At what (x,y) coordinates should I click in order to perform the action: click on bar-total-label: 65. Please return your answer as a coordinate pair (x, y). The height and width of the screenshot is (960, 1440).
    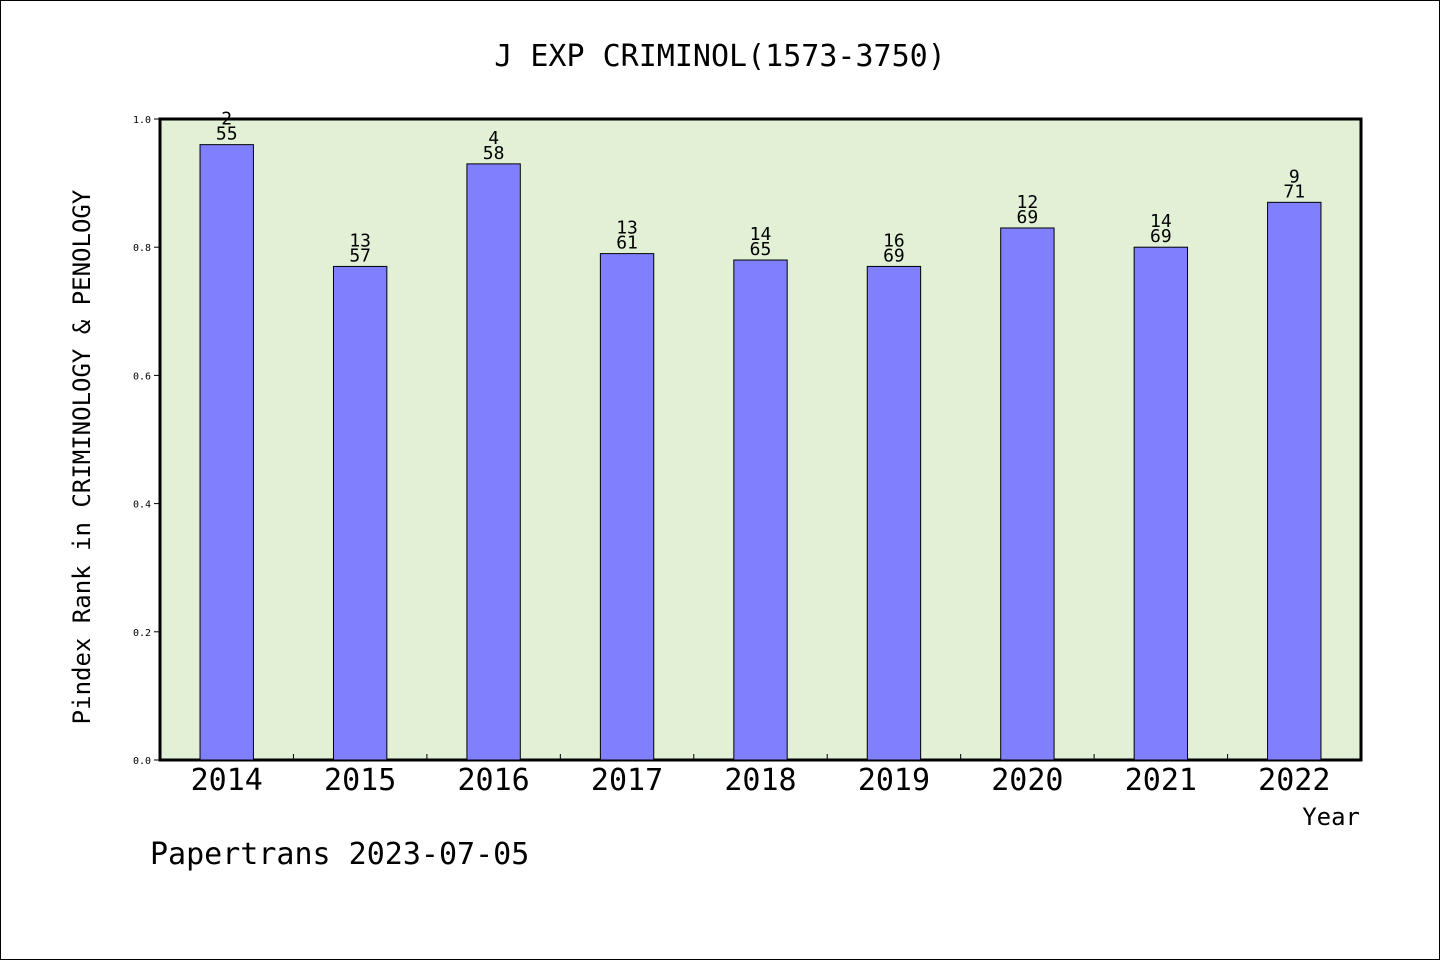
    Looking at the image, I should click on (761, 249).